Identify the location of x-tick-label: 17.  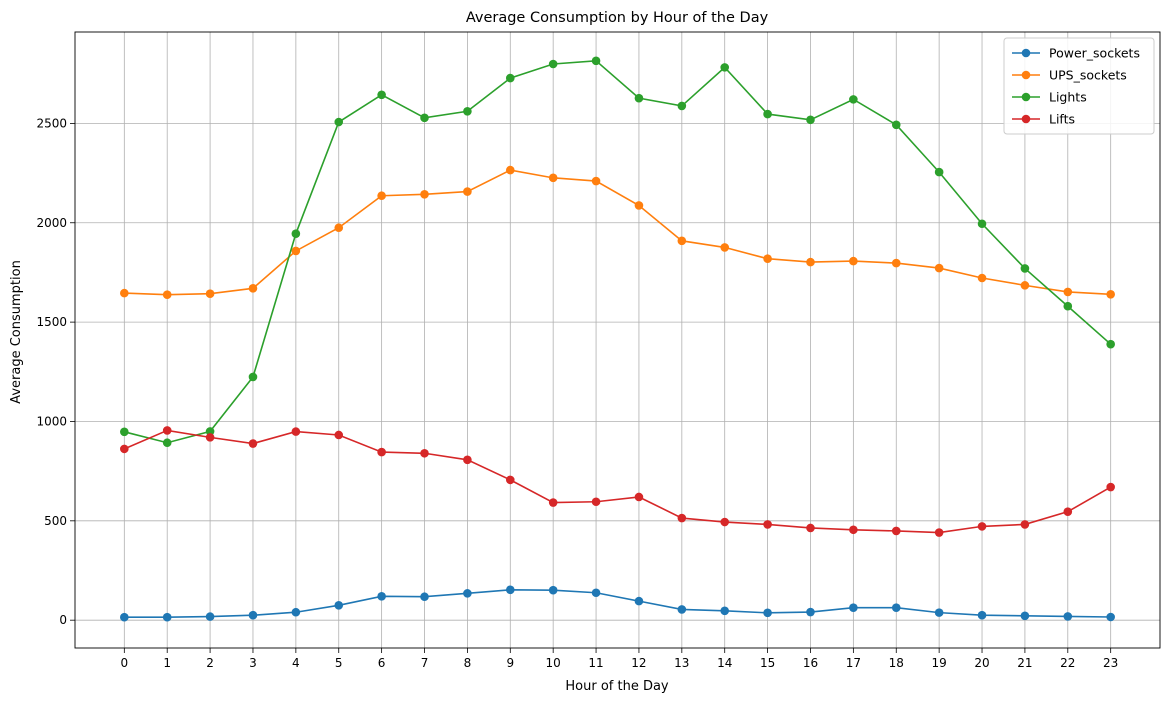
(853, 663).